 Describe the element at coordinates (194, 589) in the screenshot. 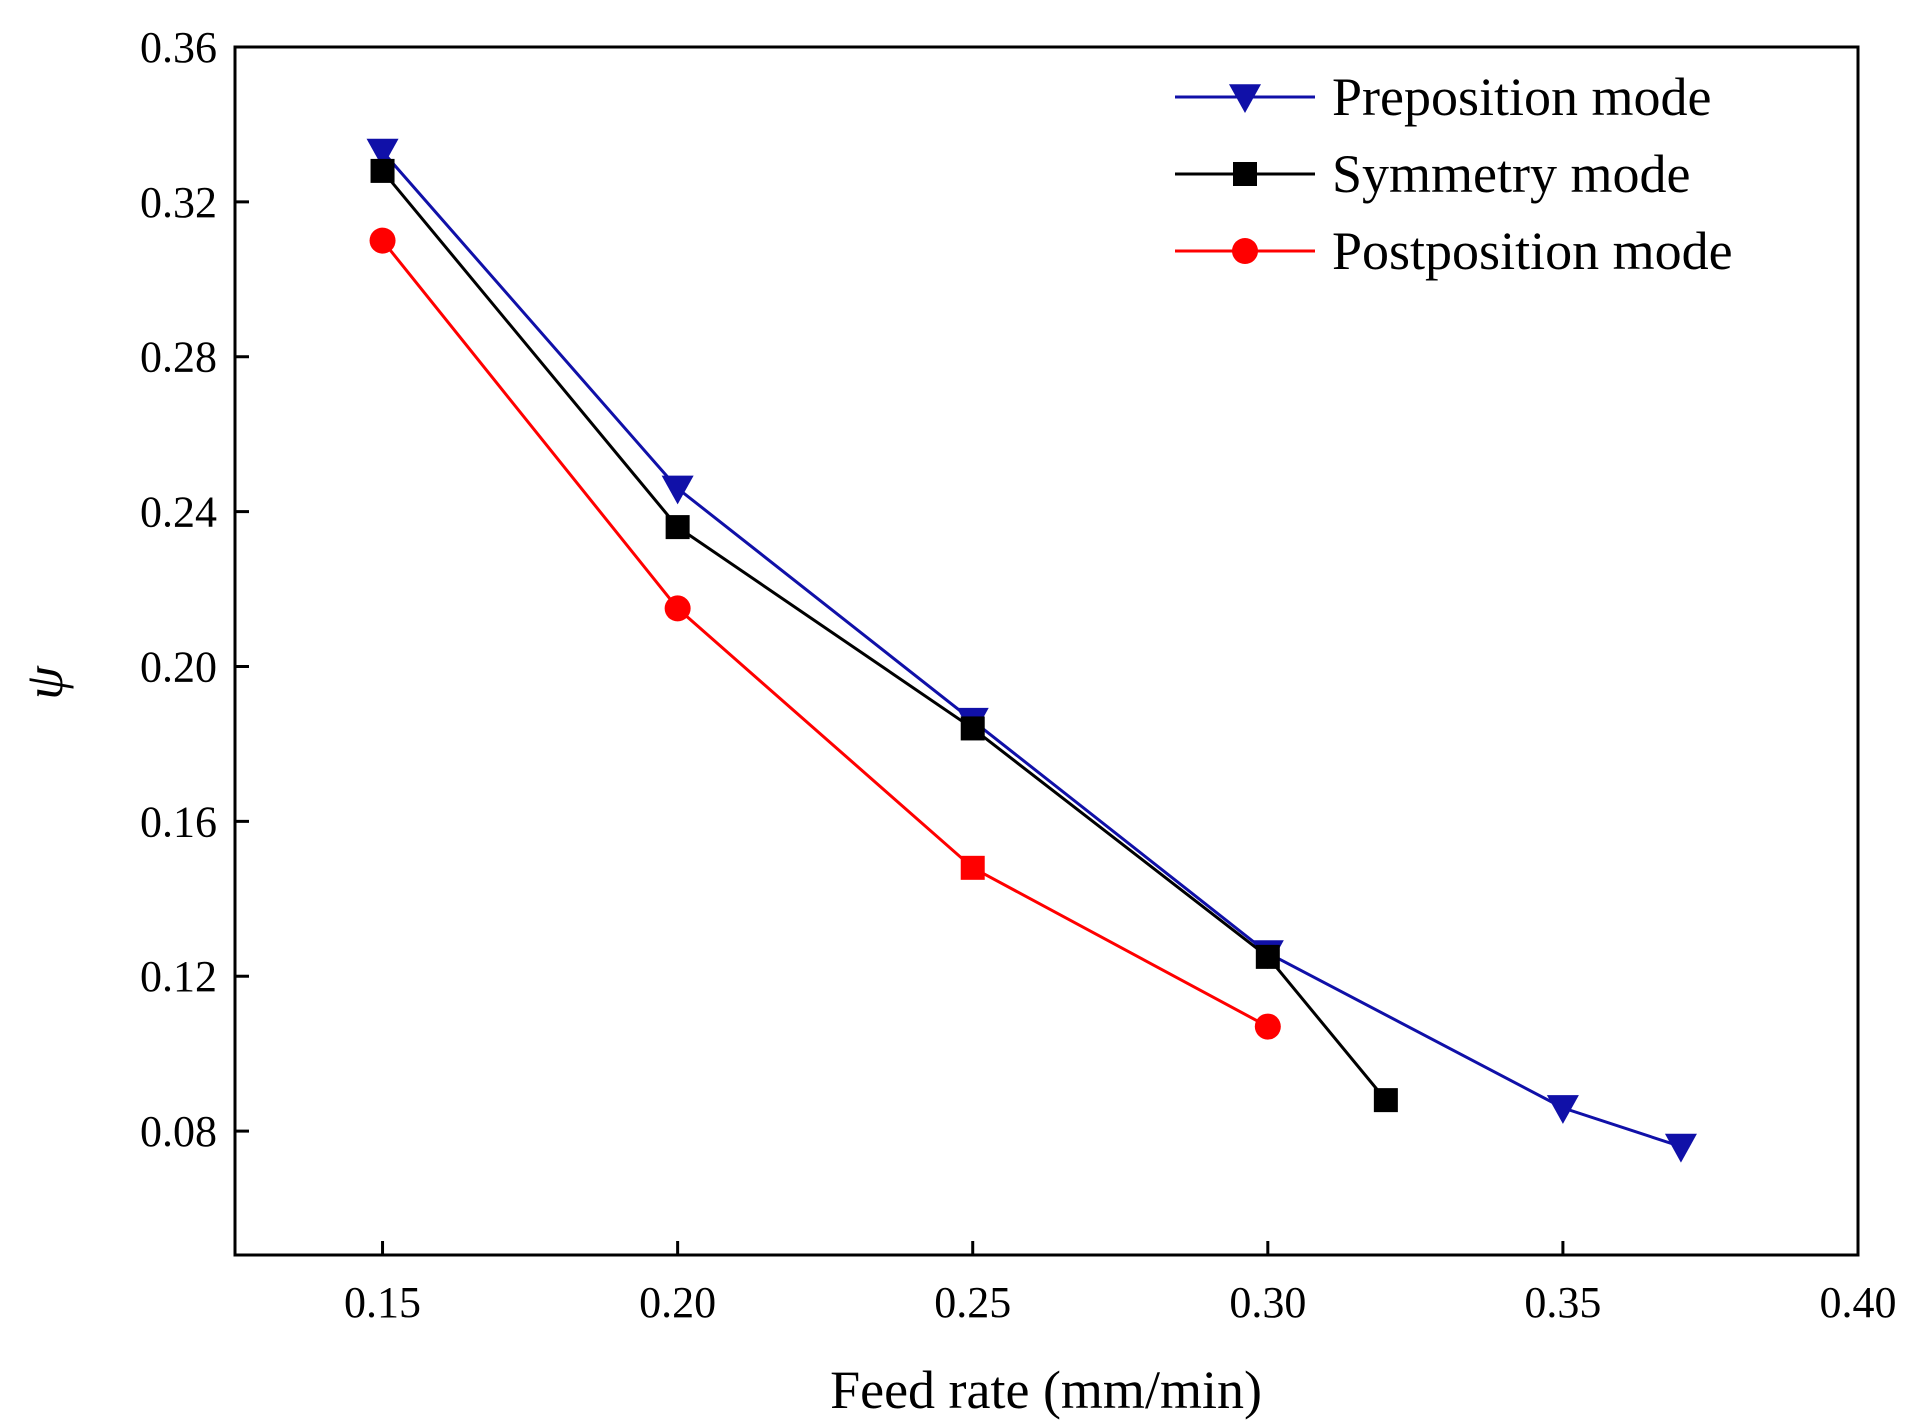

I see `y-axis-ticks: 0.08 0.12 0.16 0.20 0.24 0.28 0.32 0.36` at that location.